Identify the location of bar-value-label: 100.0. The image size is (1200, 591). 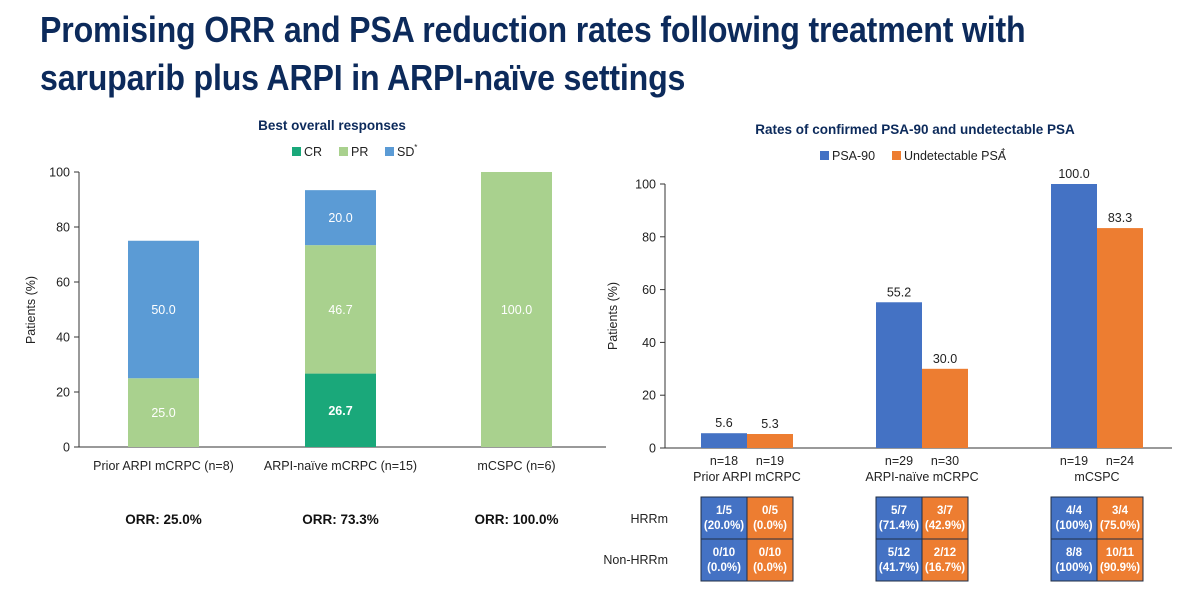
(1073, 174).